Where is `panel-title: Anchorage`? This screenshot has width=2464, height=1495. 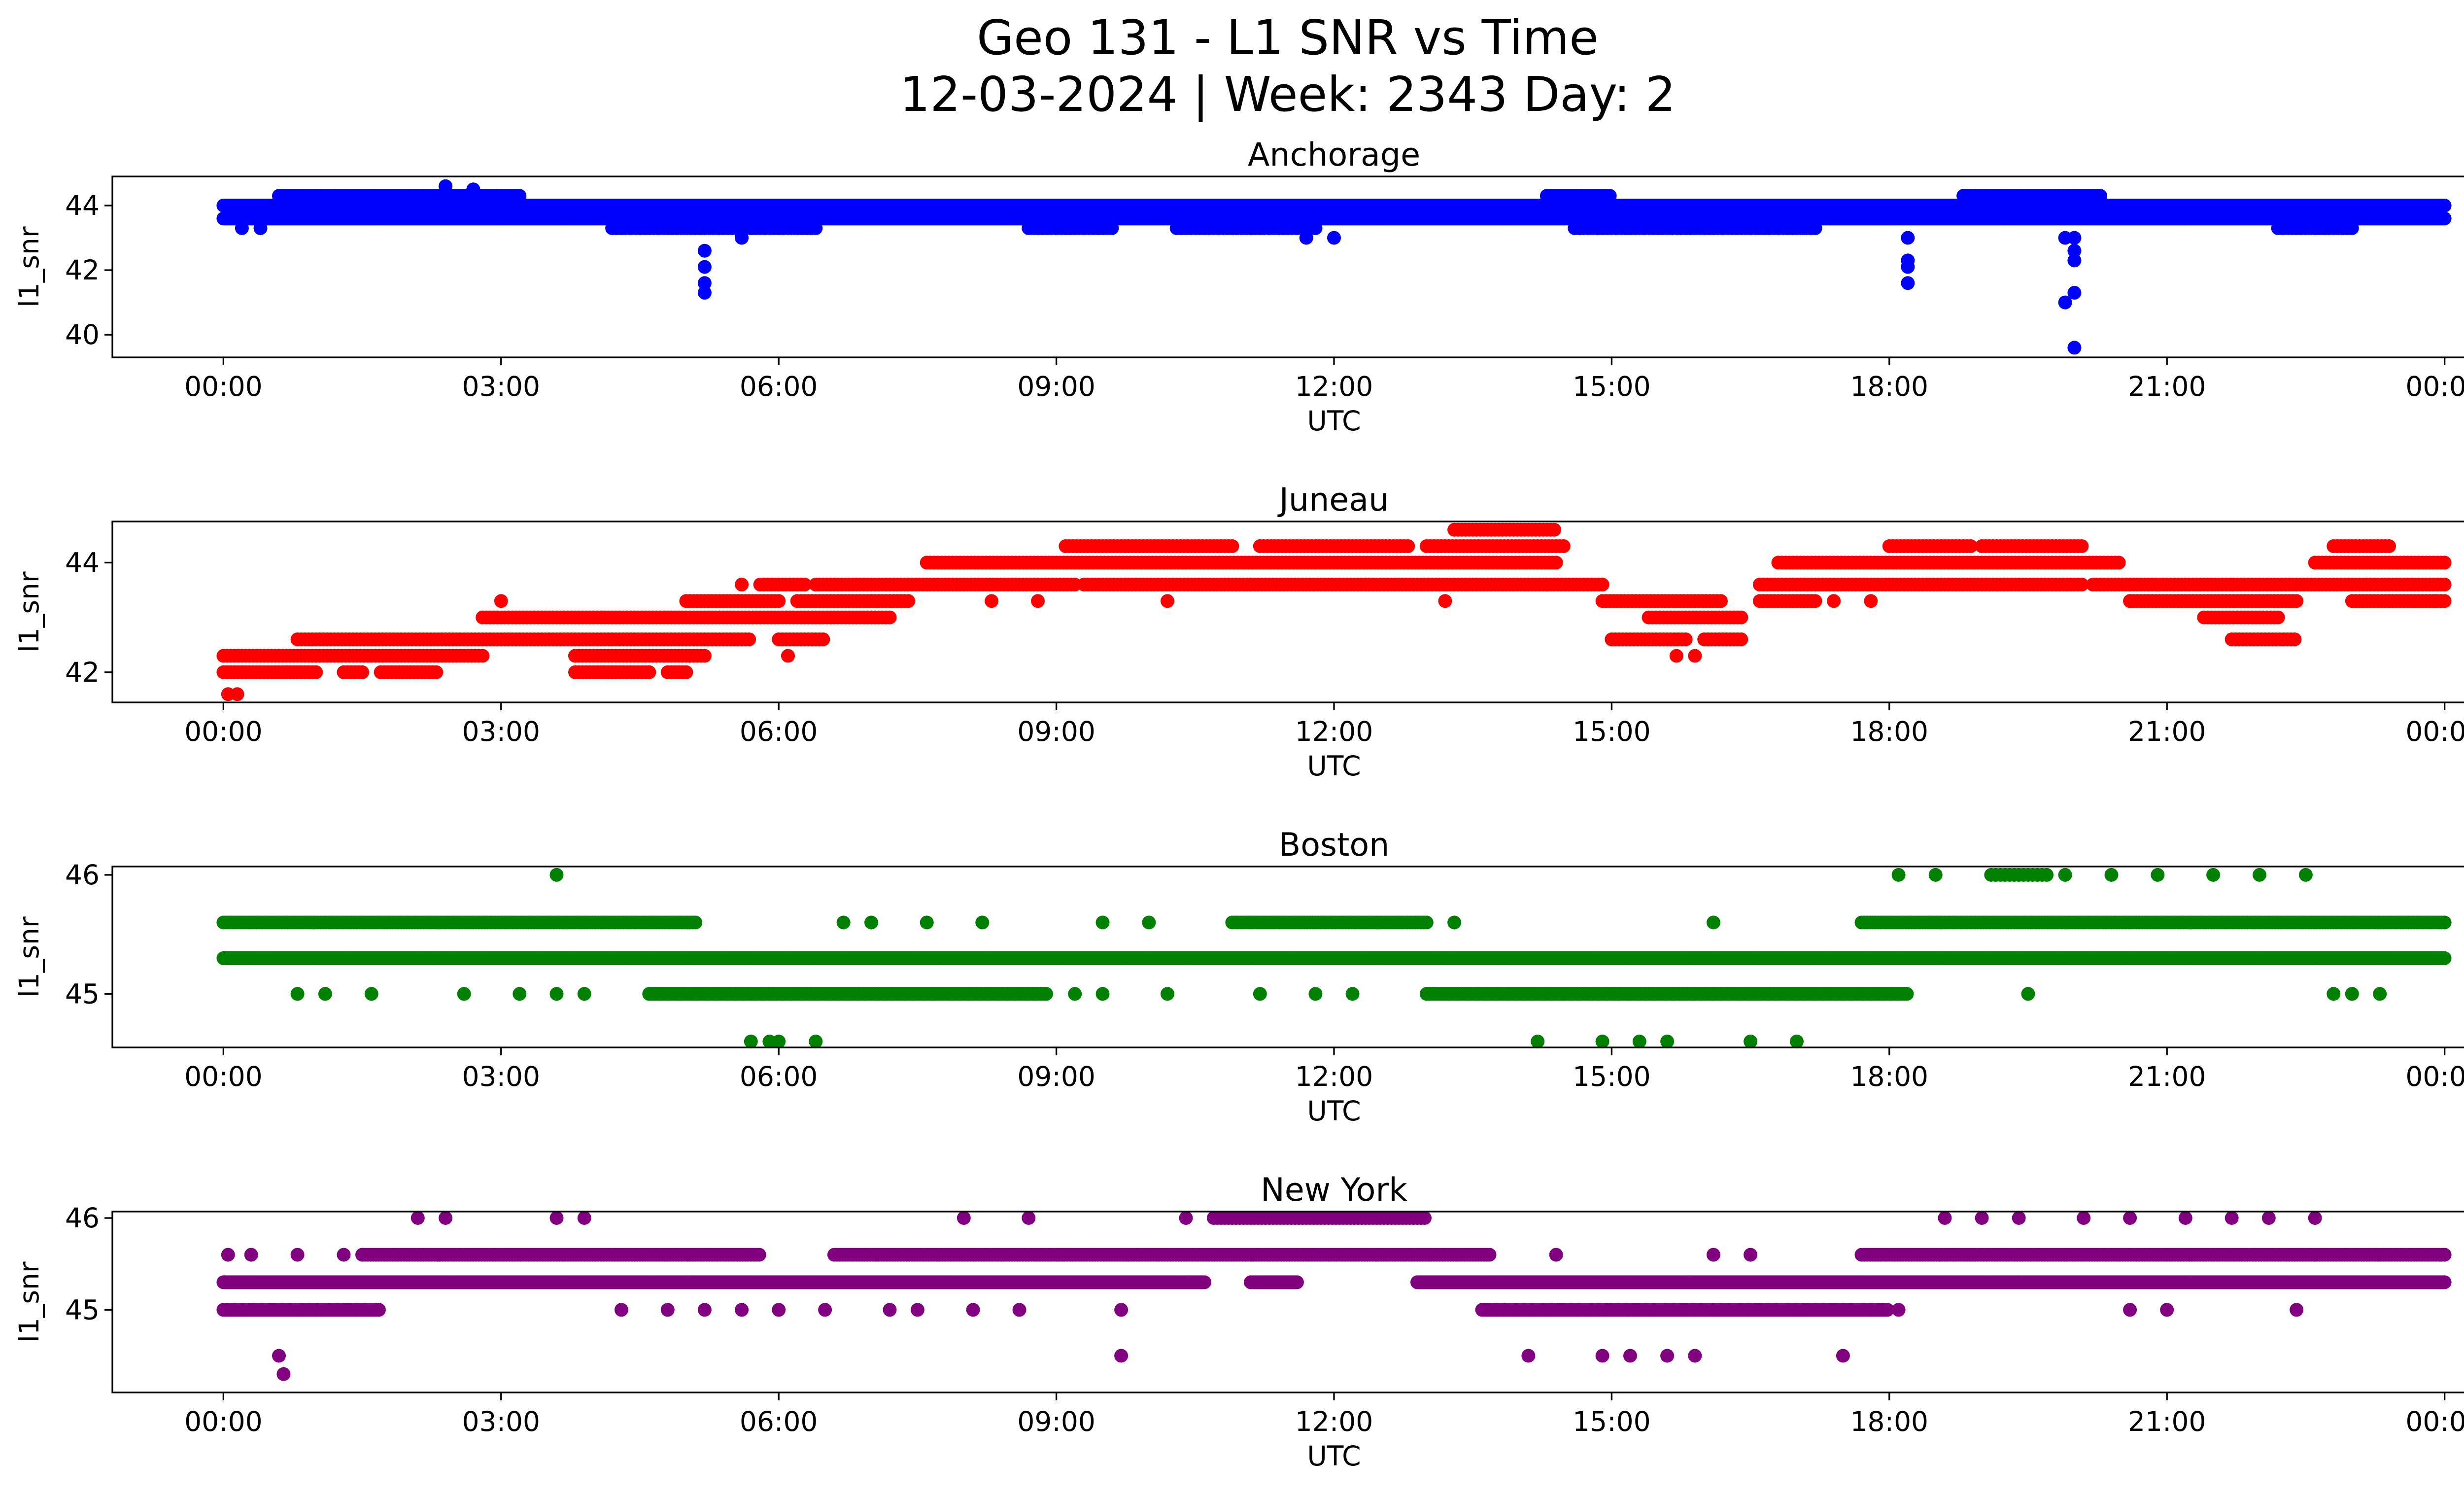 panel-title: Anchorage is located at coordinates (1334, 155).